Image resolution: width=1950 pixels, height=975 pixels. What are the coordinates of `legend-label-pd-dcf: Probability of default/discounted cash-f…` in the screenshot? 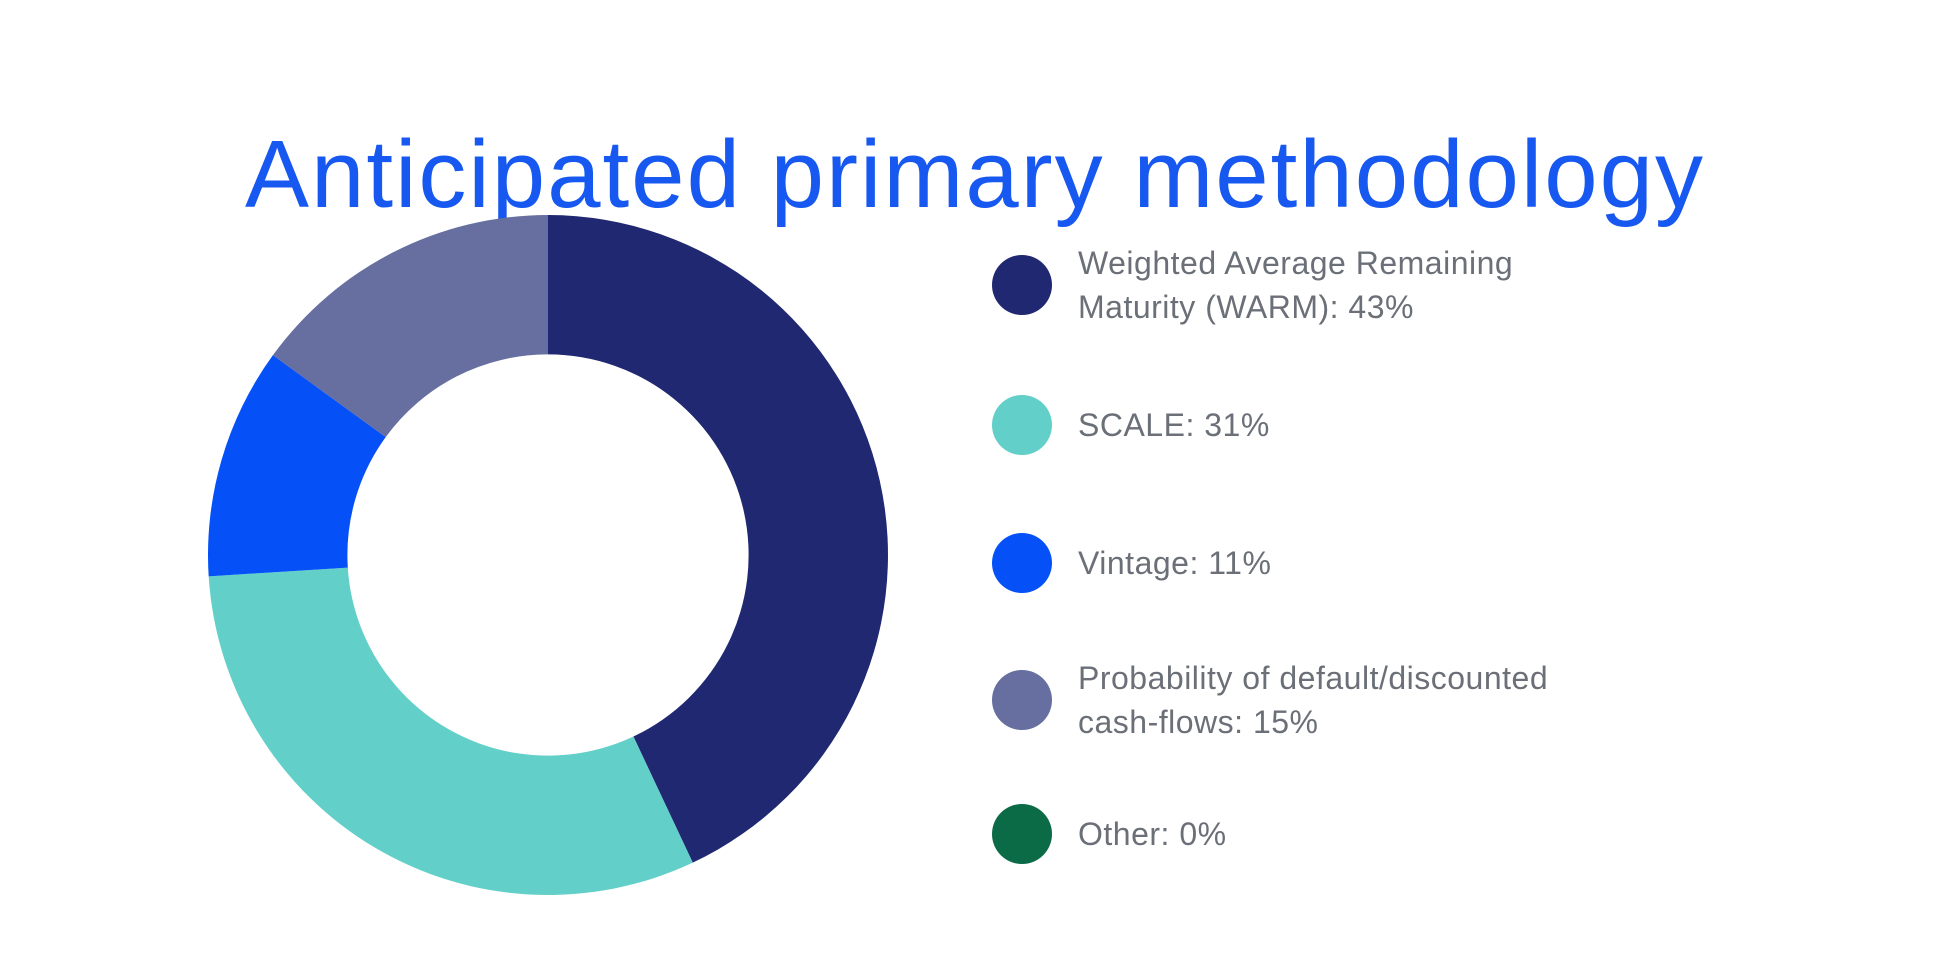 It's located at (1313, 700).